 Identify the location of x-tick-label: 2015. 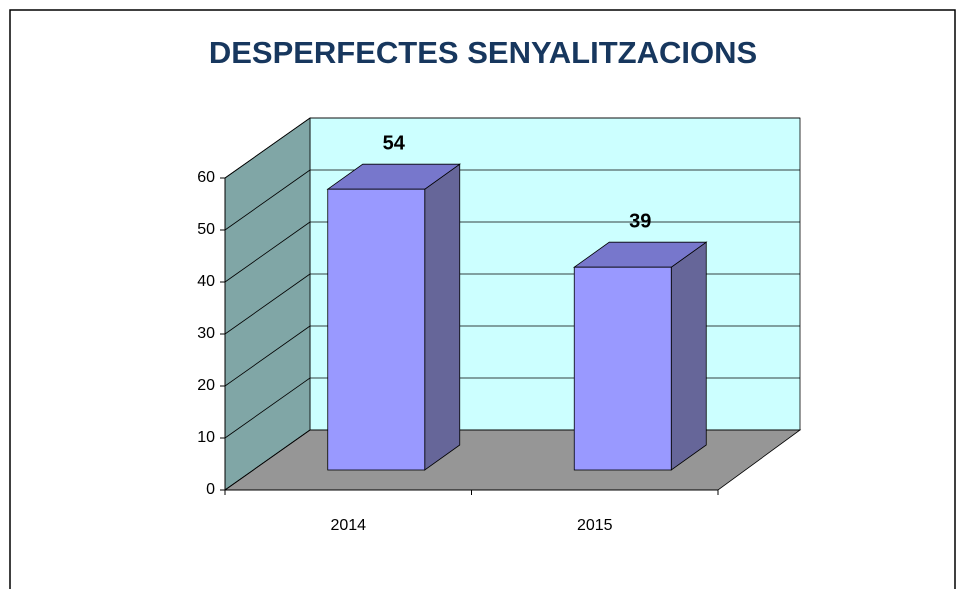
(595, 525).